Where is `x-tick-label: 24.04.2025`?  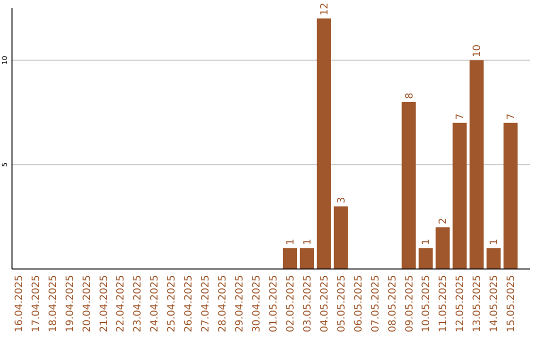
x-tick-label: 24.04.2025 is located at coordinates (155, 303).